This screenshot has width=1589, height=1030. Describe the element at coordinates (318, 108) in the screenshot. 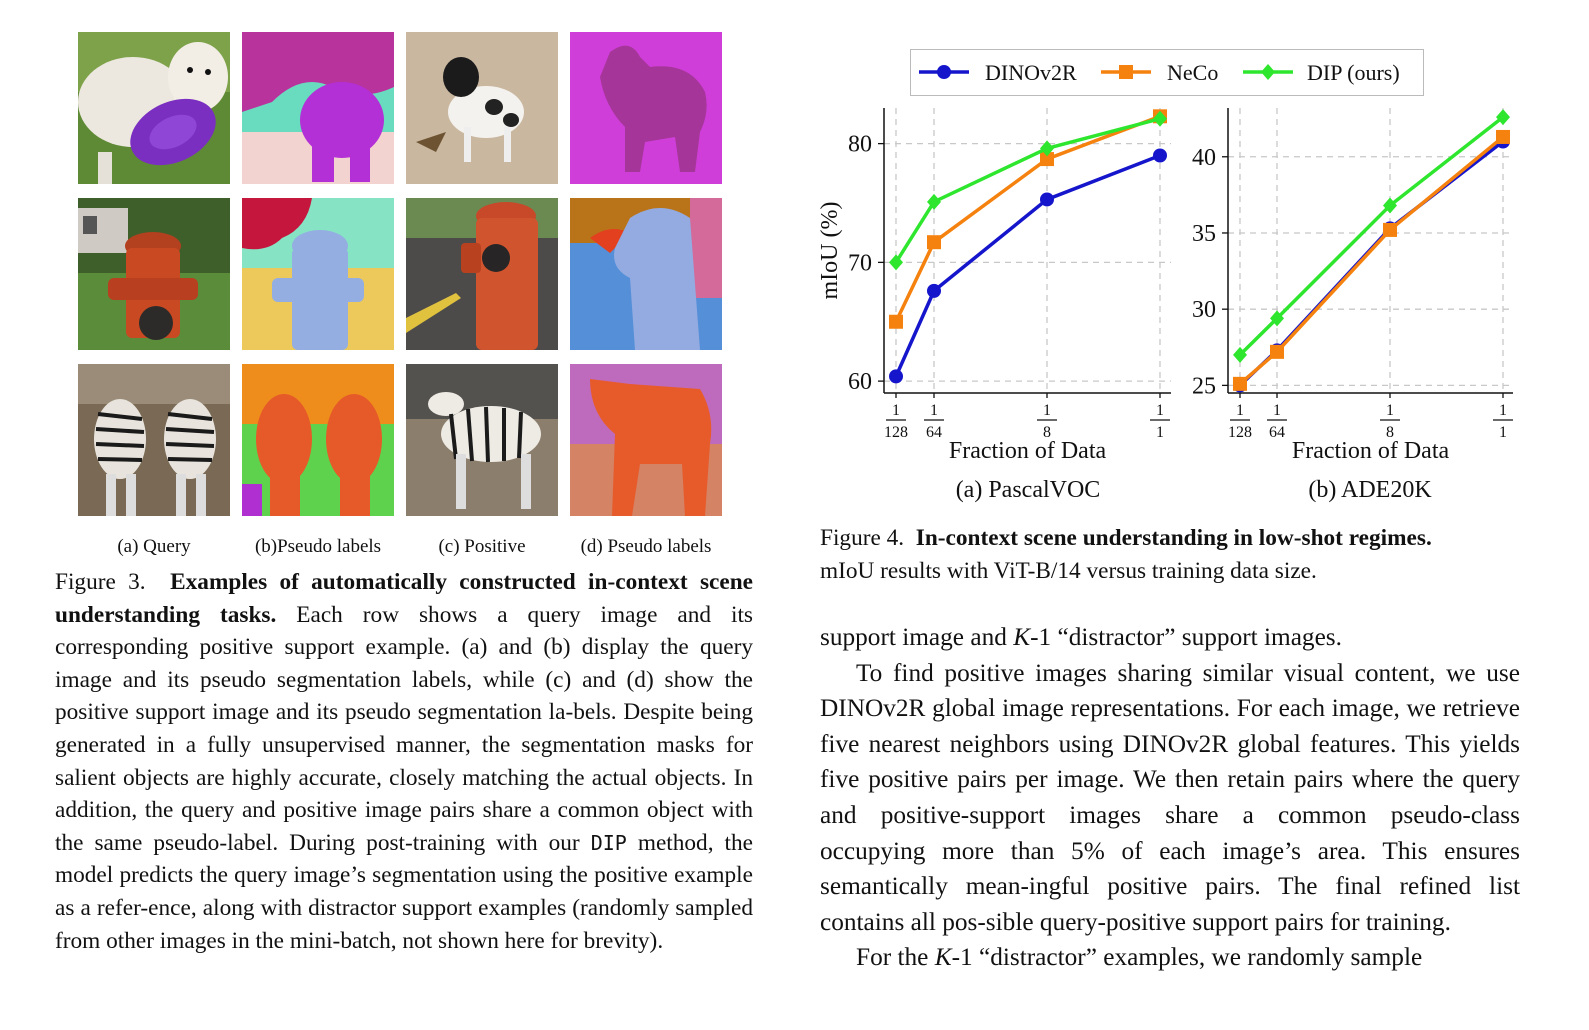

I see `query-pseudo-label-dog` at that location.